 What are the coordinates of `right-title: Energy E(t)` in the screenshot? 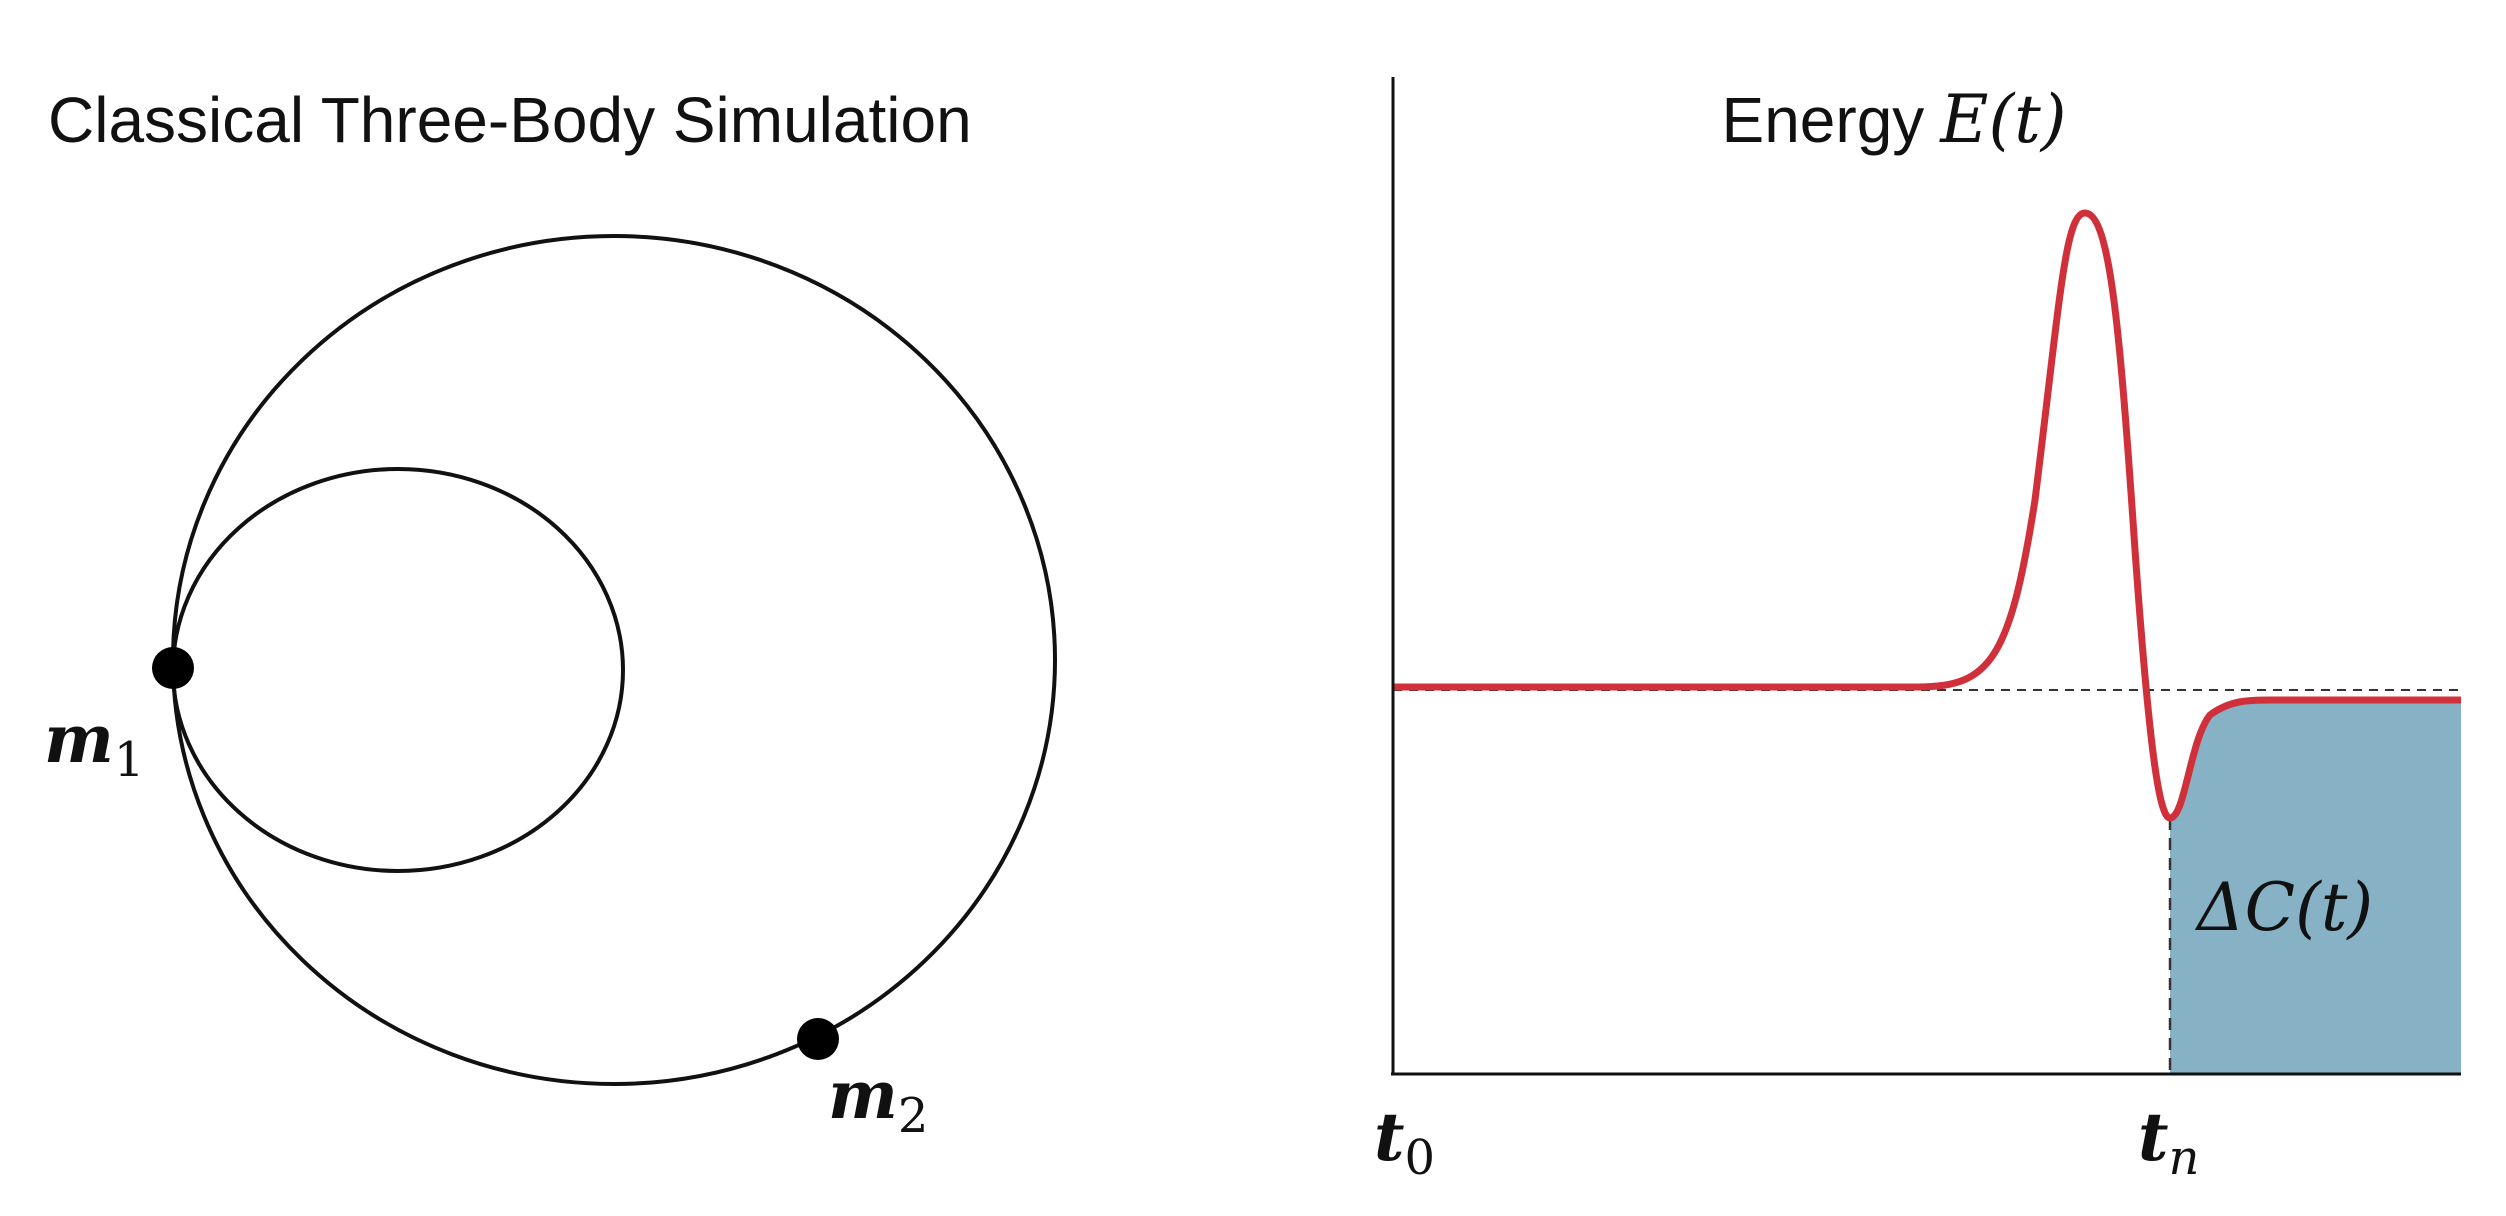 It's located at (1894, 119).